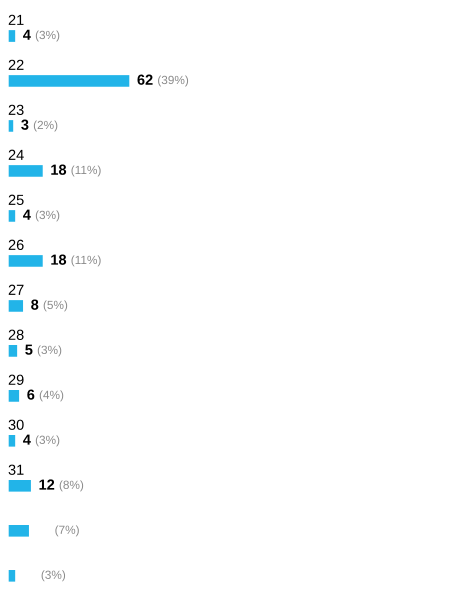 This screenshot has height=601, width=450. I want to click on y-tick-label: 26, so click(16, 245).